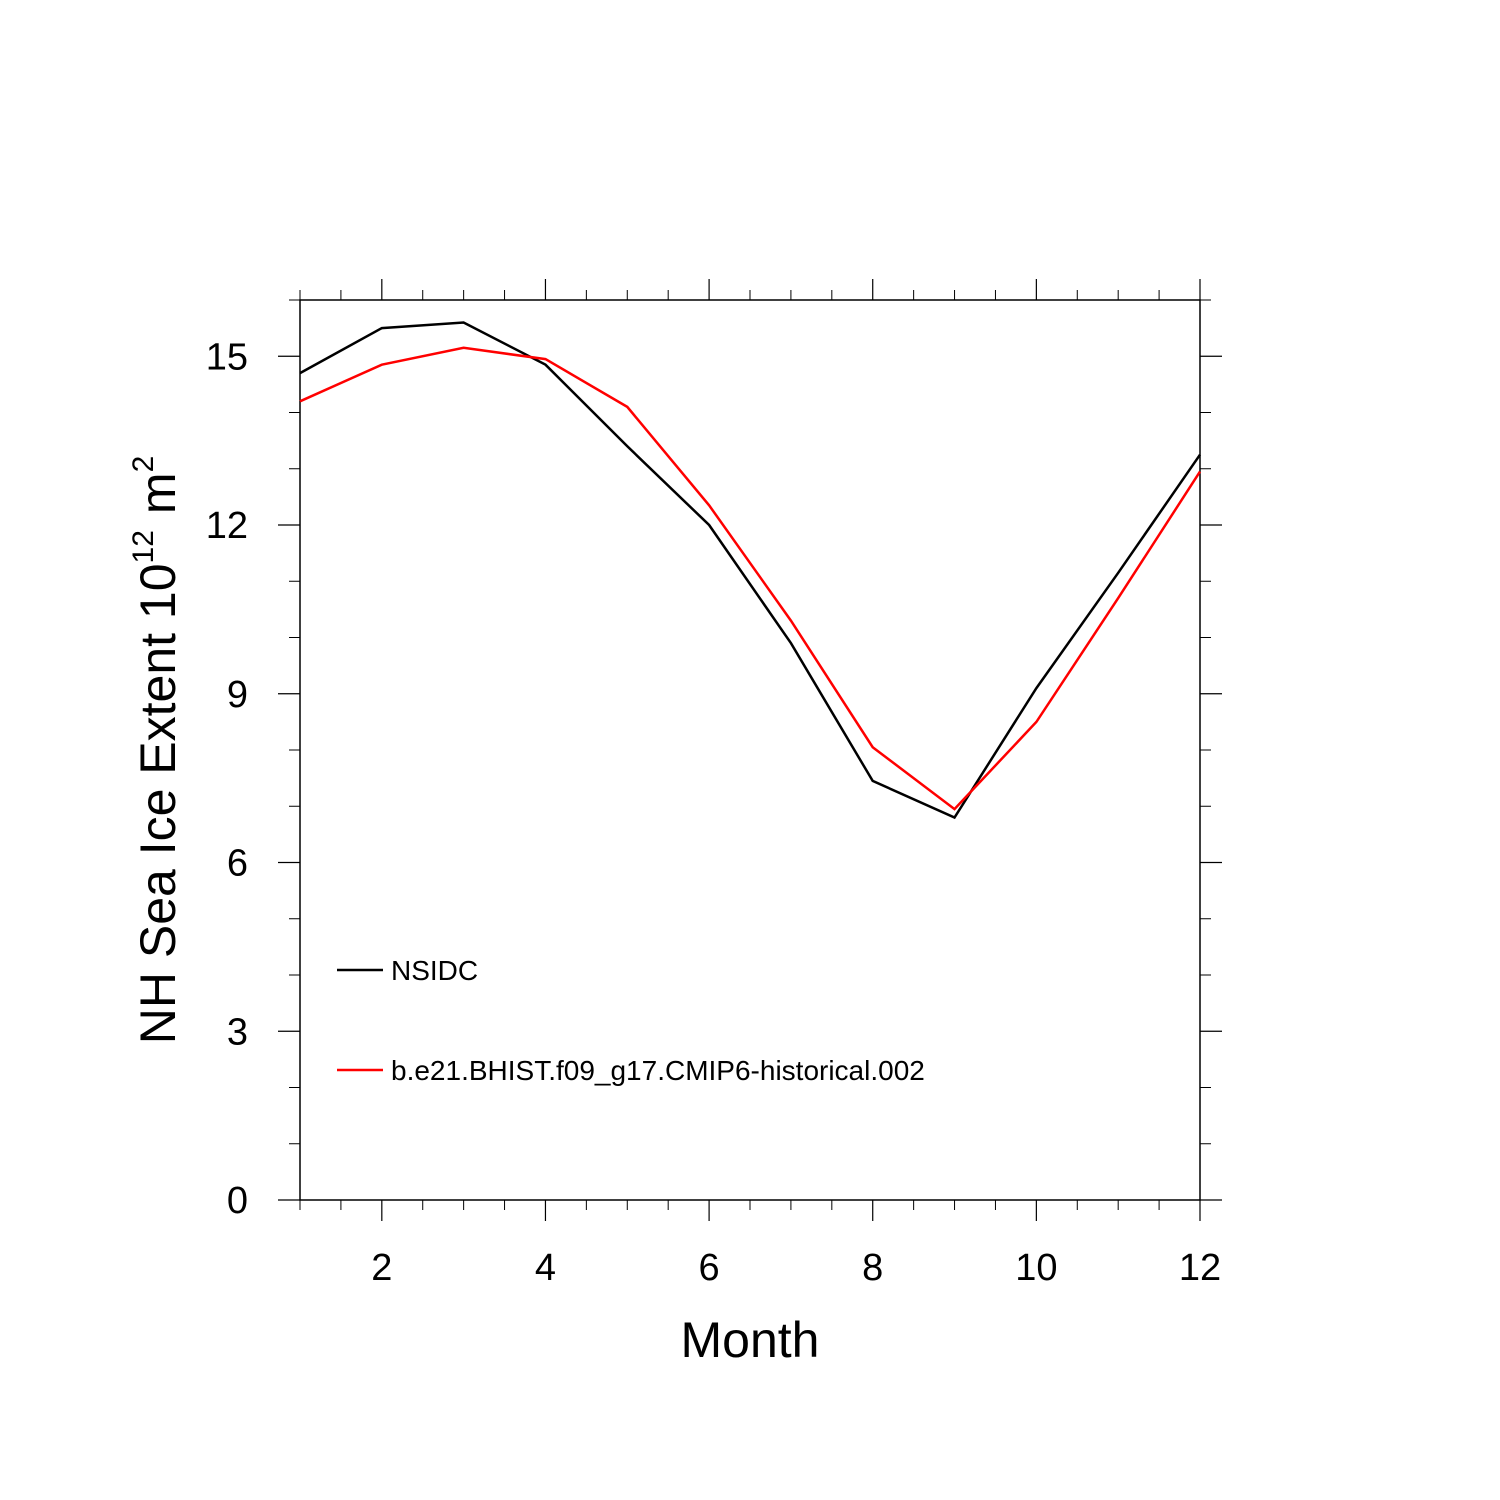  Describe the element at coordinates (709, 1268) in the screenshot. I see `x-tick-label: 6` at that location.